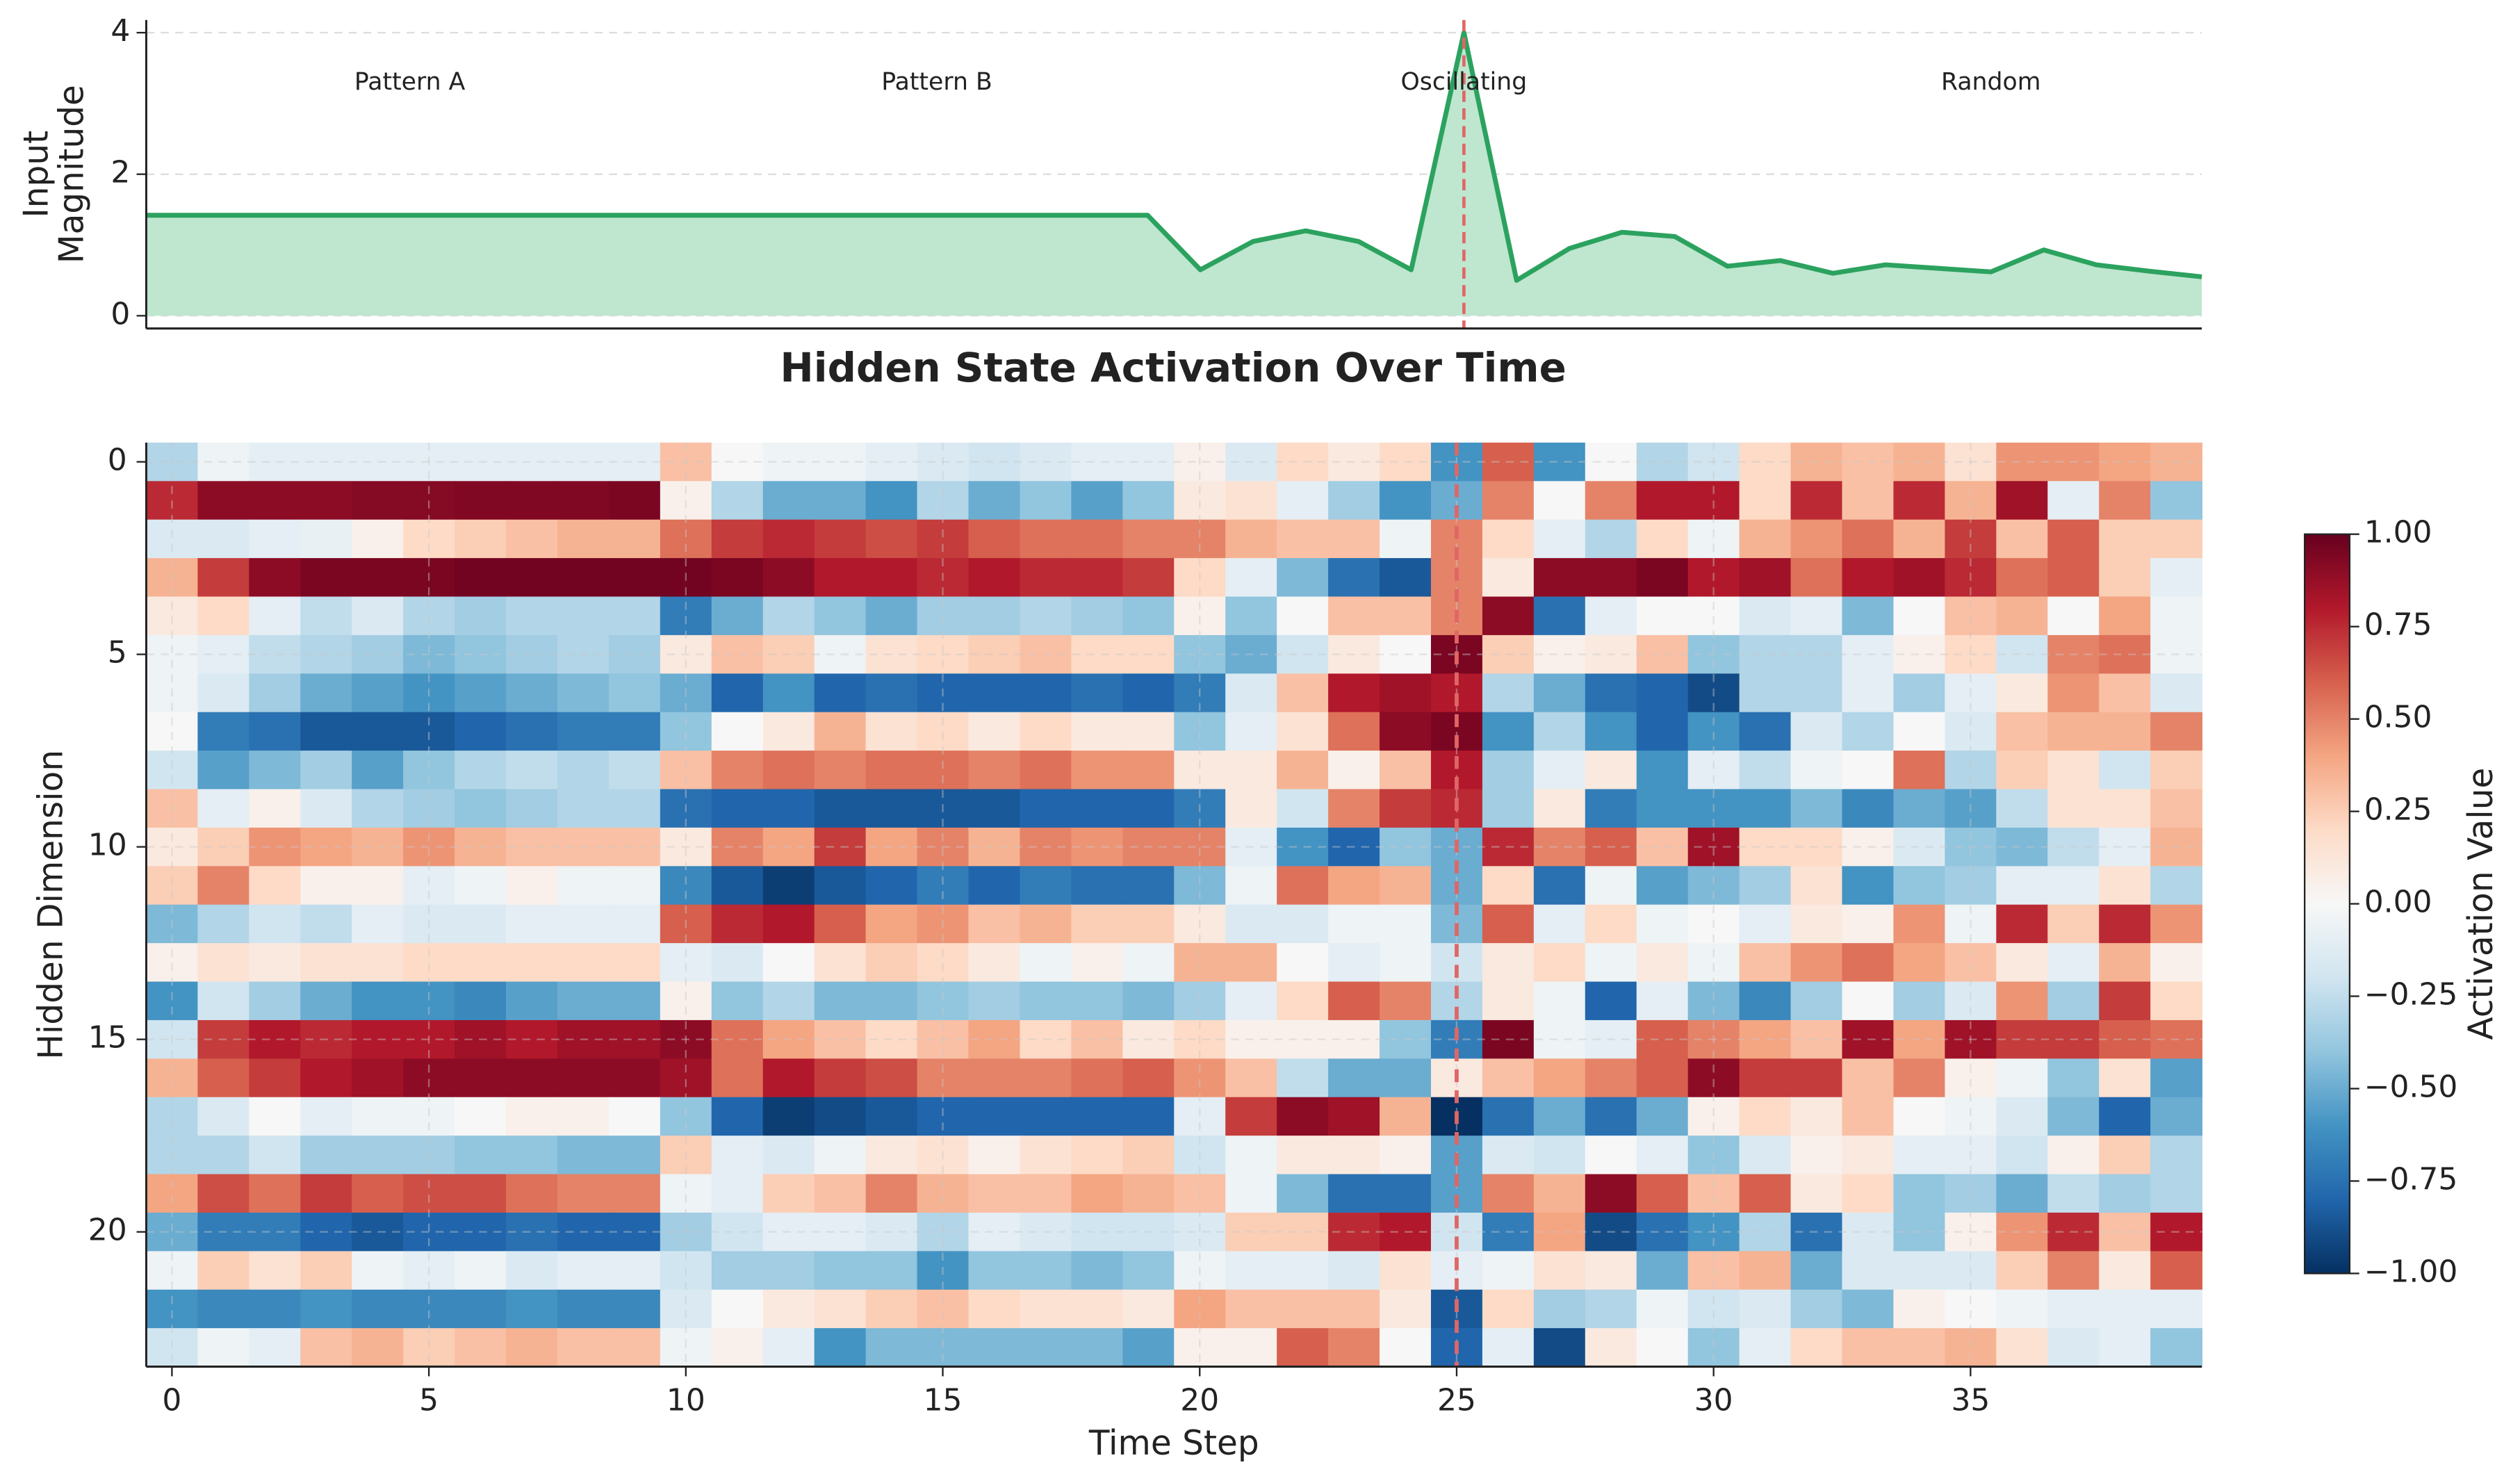 Image resolution: width=2520 pixels, height=1483 pixels. Describe the element at coordinates (118, 460) in the screenshot. I see `y-tick-label: 0` at that location.